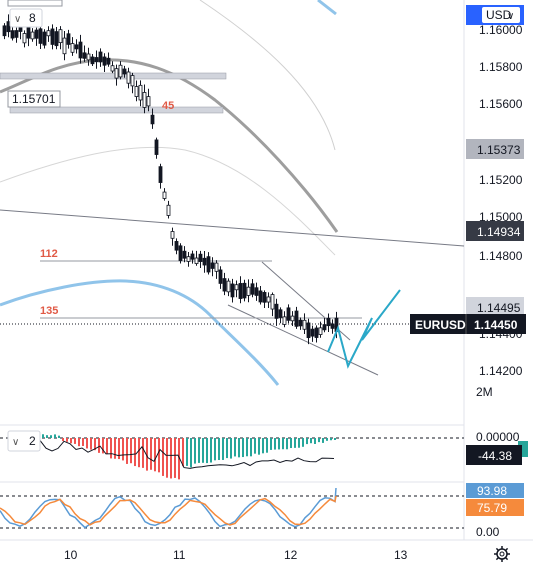 The height and width of the screenshot is (566, 533). What do you see at coordinates (172, 451) in the screenshot?
I see `indicator1-signal-line` at bounding box center [172, 451].